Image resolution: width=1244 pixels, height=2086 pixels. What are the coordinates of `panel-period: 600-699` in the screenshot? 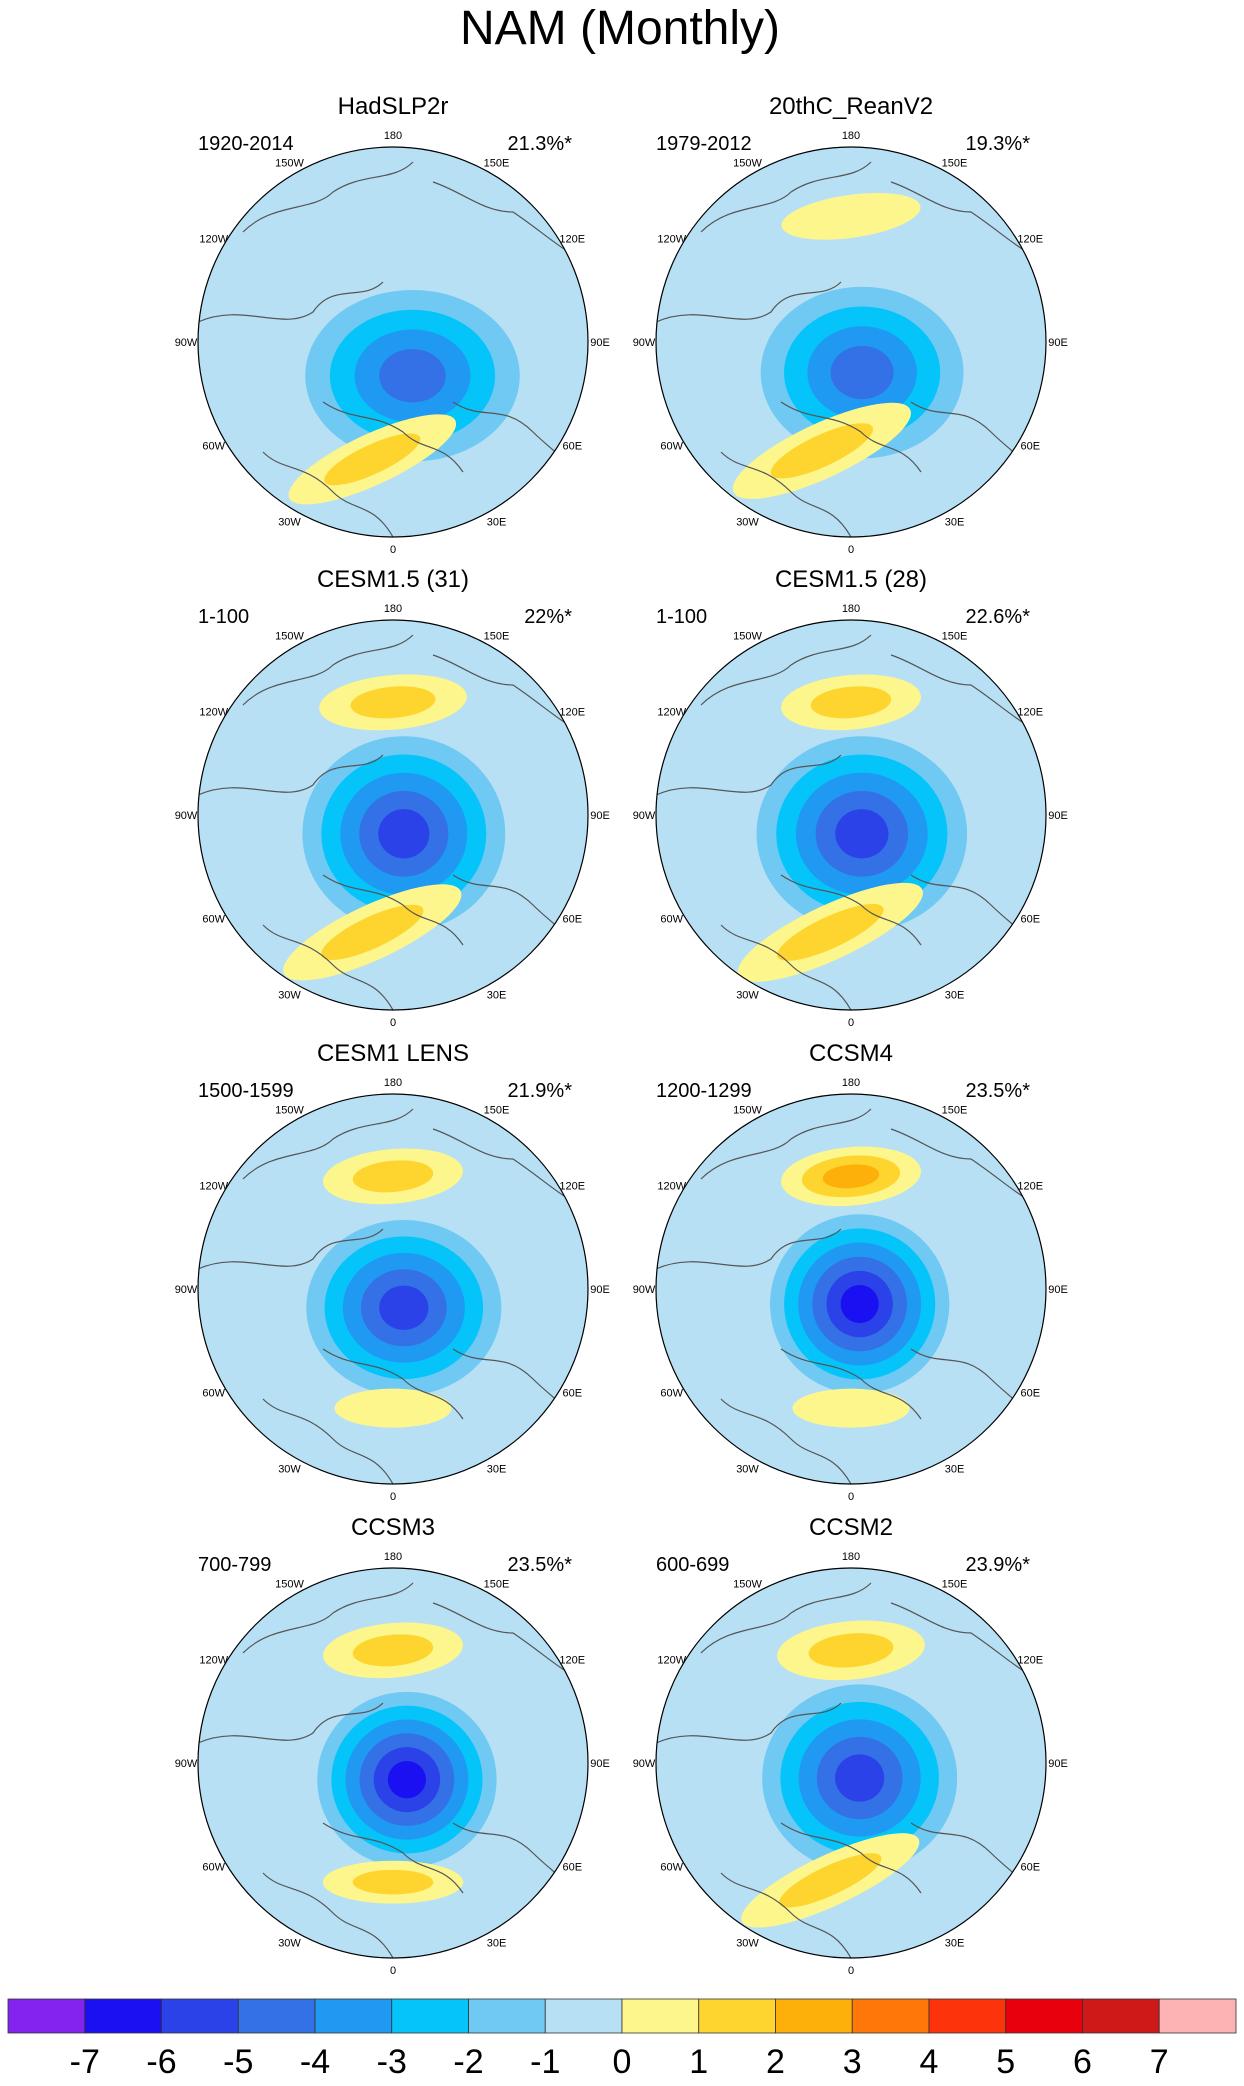 It's located at (692, 1565).